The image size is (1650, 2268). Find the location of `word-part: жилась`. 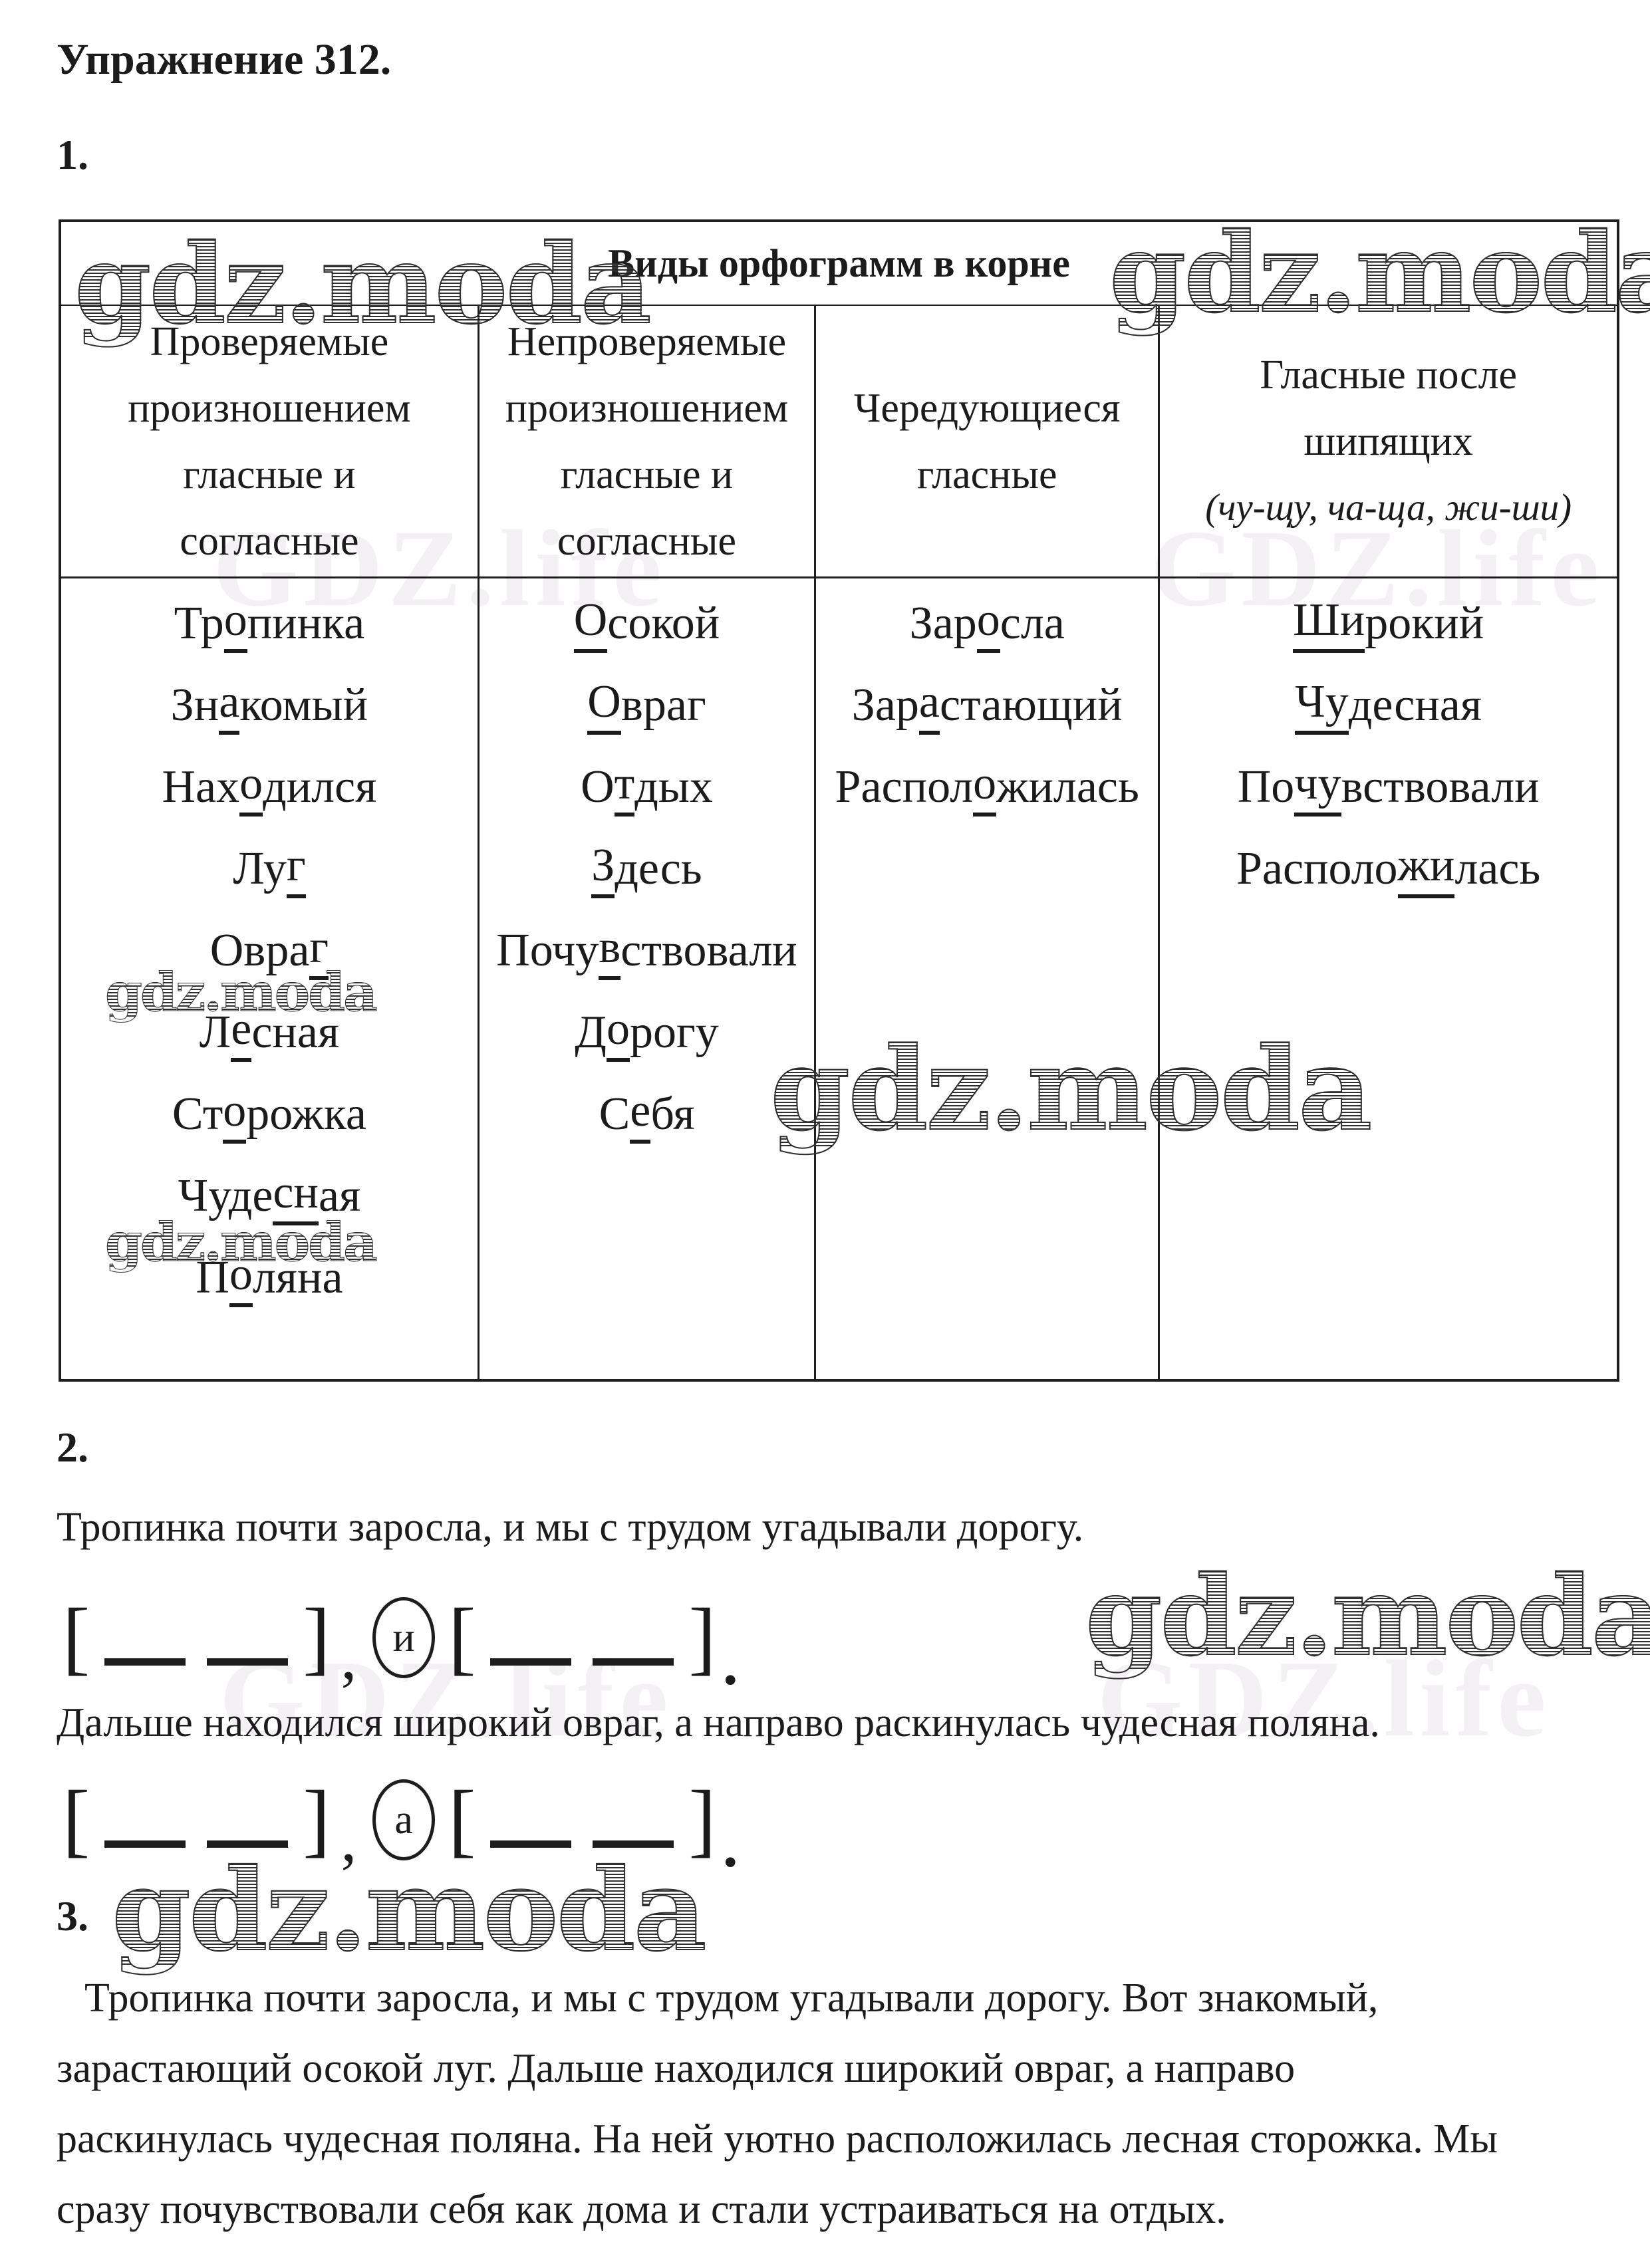

word-part: жилась is located at coordinates (1068, 787).